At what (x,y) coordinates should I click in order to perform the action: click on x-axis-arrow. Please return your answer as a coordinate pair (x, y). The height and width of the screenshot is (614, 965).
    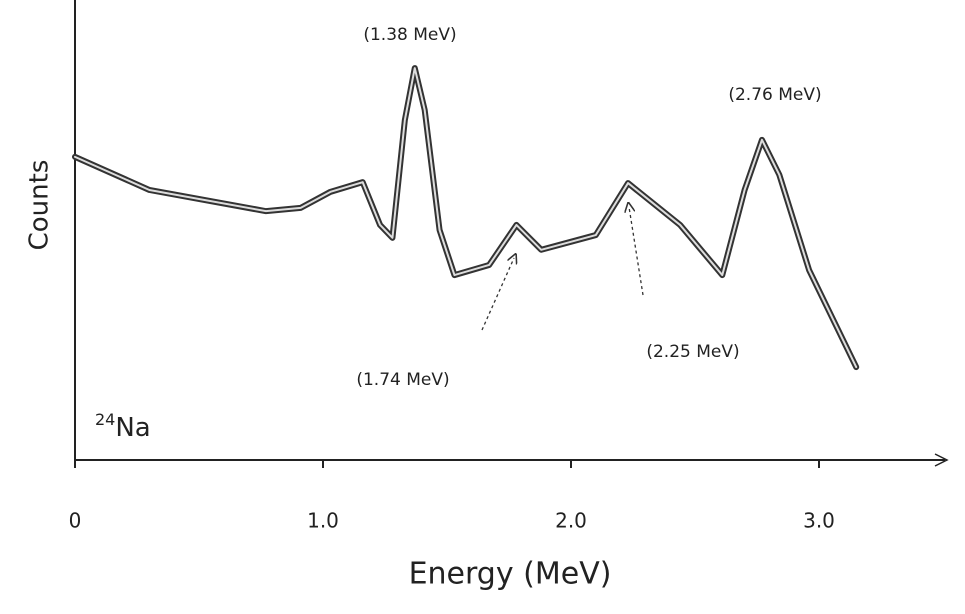
    Looking at the image, I should click on (941, 460).